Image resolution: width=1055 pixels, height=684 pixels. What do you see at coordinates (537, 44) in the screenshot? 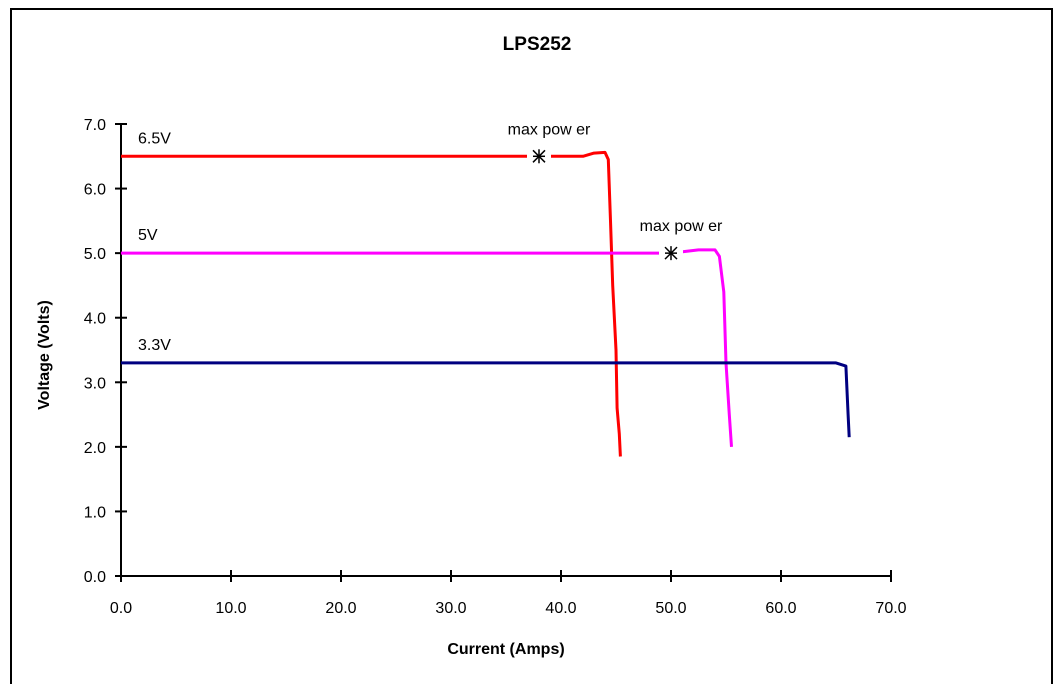
I see `chart-title: LPS252` at bounding box center [537, 44].